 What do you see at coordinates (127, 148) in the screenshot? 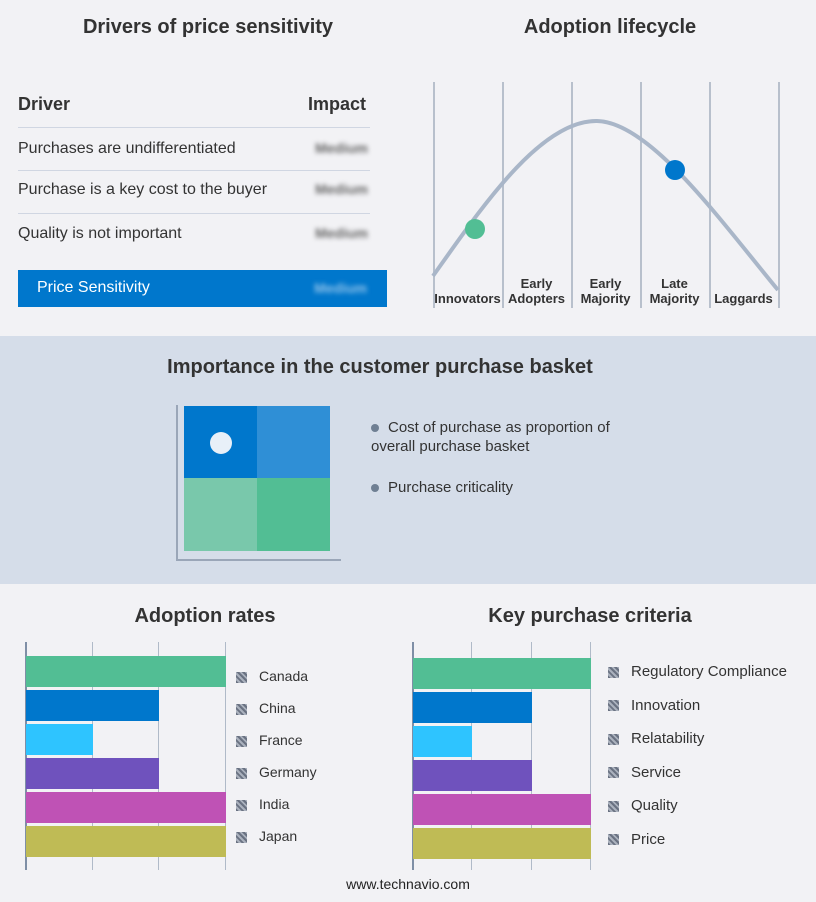
I see `driver-label: Purchases are undifferentiated` at bounding box center [127, 148].